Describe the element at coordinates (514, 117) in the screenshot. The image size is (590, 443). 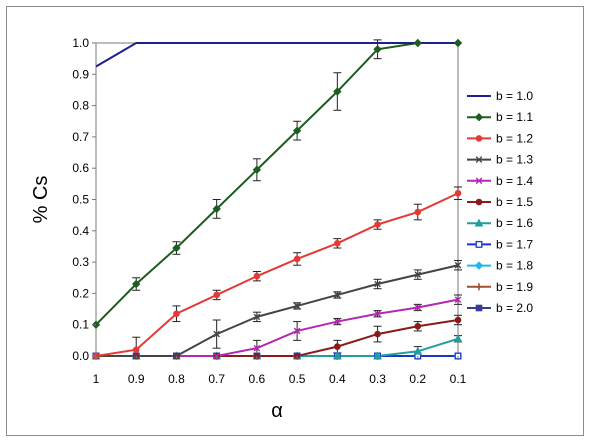
I see `legend-label: b = 1.1` at that location.